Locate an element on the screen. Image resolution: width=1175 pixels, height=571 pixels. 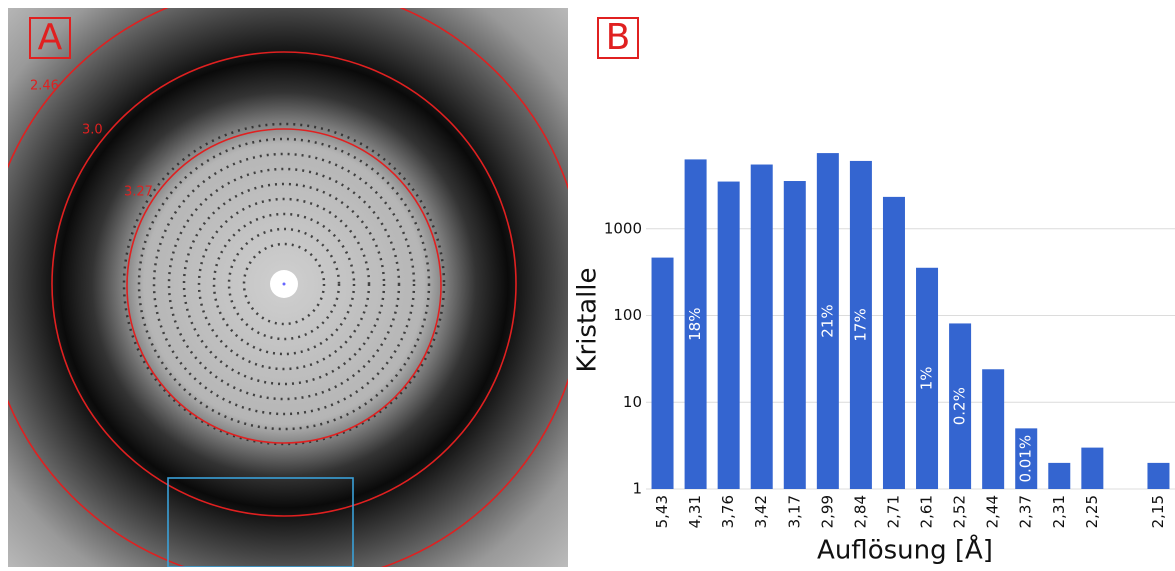
ring-label: 3.27 is located at coordinates (138, 192).